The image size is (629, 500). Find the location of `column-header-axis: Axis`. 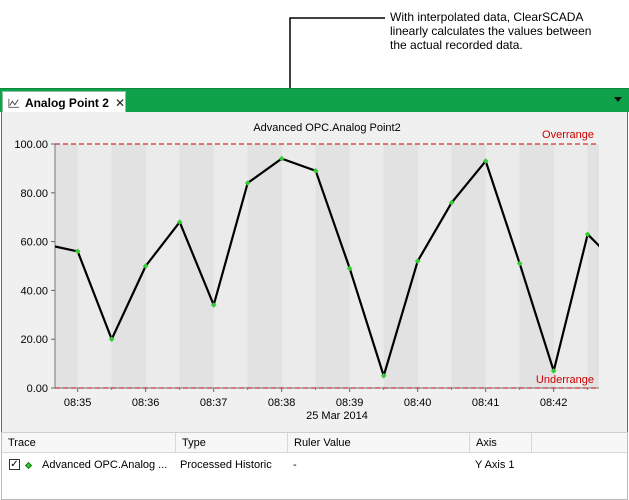

column-header-axis: Axis is located at coordinates (501, 443).